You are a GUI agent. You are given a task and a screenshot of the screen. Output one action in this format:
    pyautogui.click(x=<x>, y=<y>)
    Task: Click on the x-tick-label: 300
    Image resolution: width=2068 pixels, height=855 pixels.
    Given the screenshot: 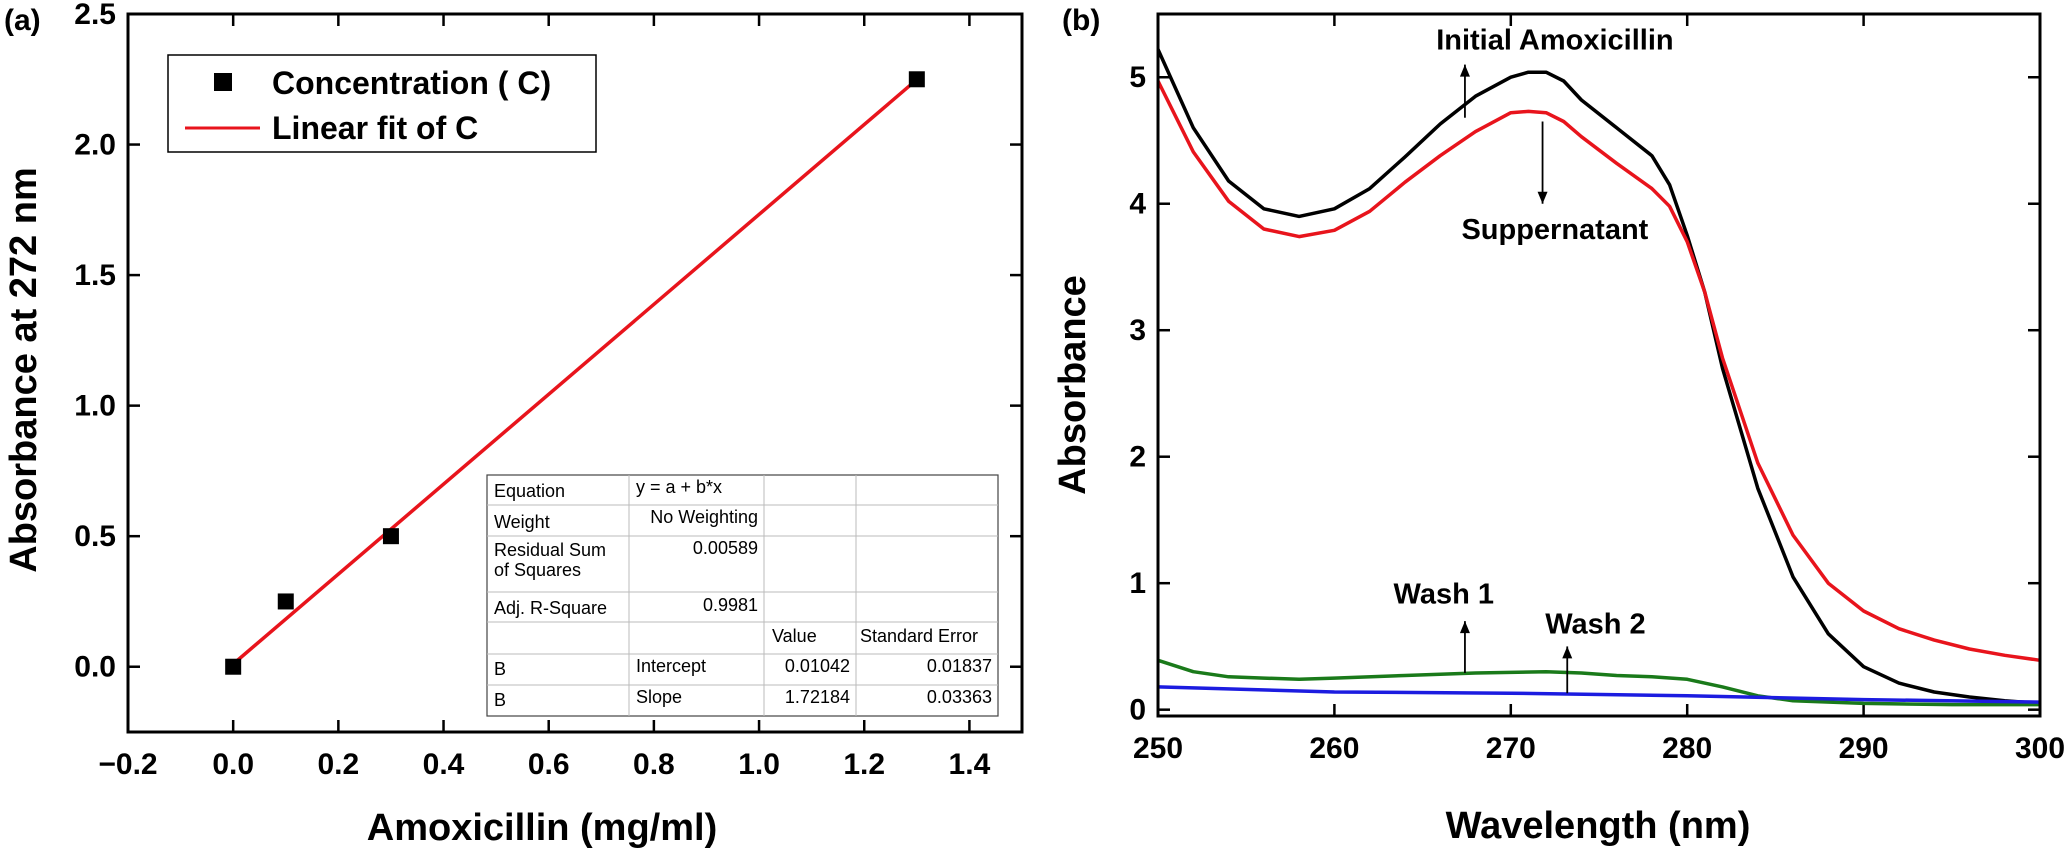 What is the action you would take?
    pyautogui.click(x=2040, y=748)
    